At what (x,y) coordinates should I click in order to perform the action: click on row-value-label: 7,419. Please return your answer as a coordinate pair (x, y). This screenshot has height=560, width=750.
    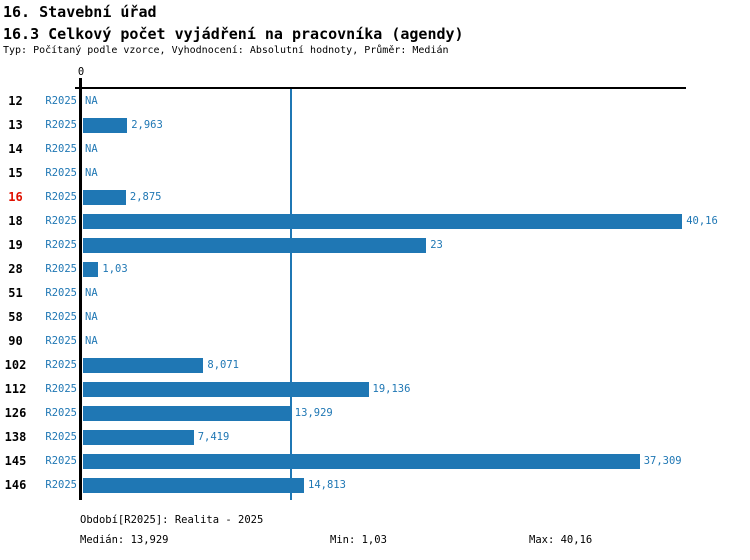
    Looking at the image, I should click on (213, 437).